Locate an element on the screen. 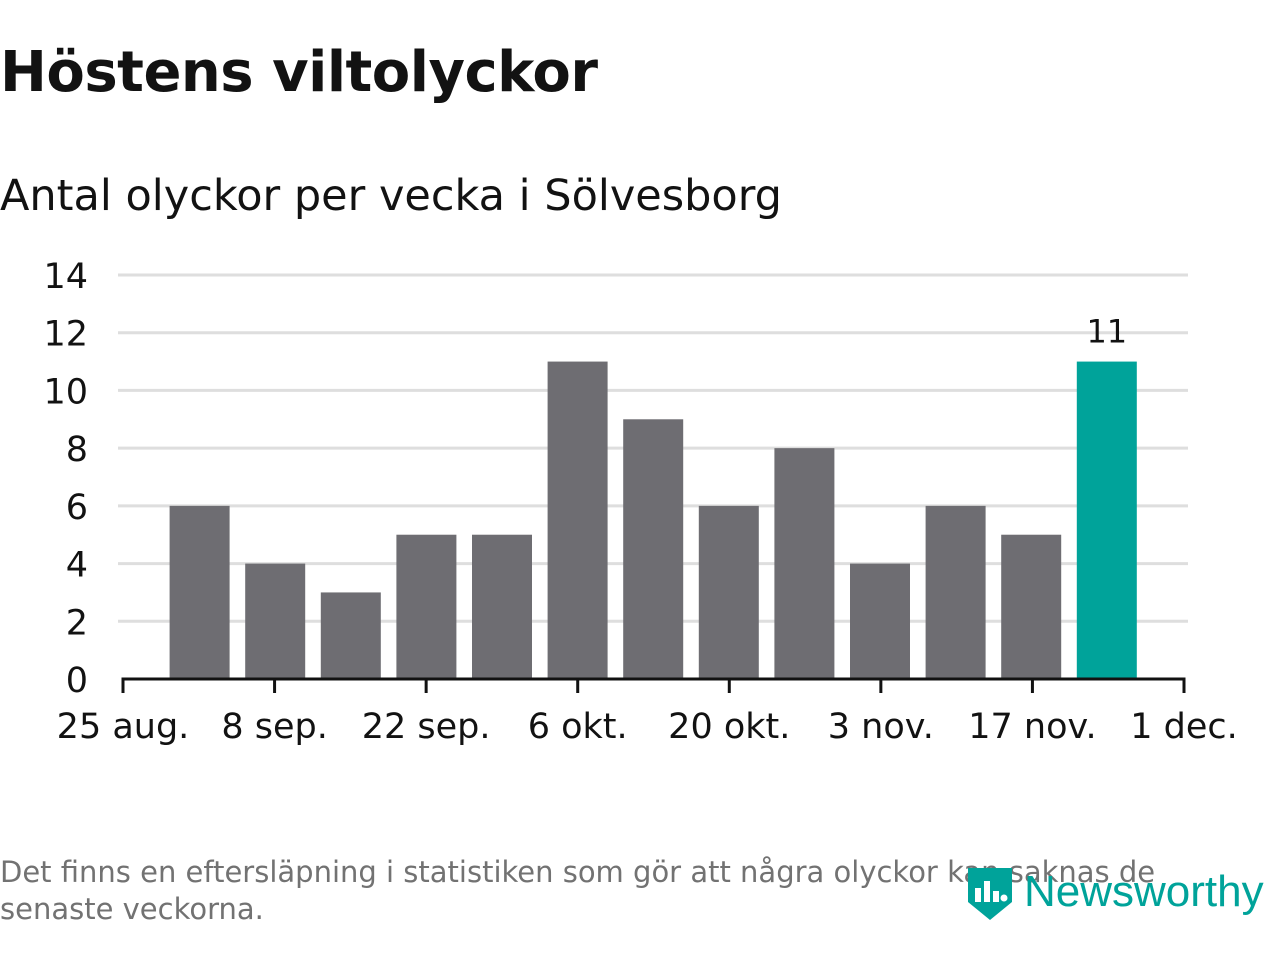 Image resolution: width=1280 pixels, height=960 pixels. newsworthy-logo-icon is located at coordinates (990, 894).